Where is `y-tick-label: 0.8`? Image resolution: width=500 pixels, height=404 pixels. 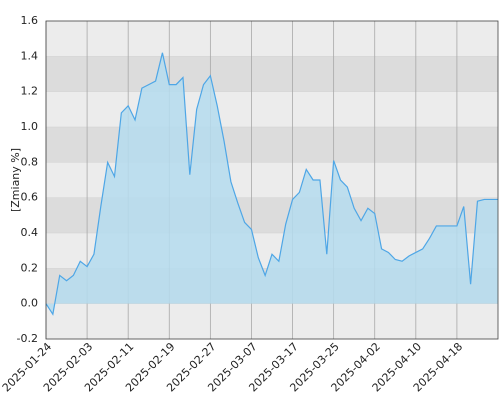
y-tick-label: 0.8 is located at coordinates (30, 161).